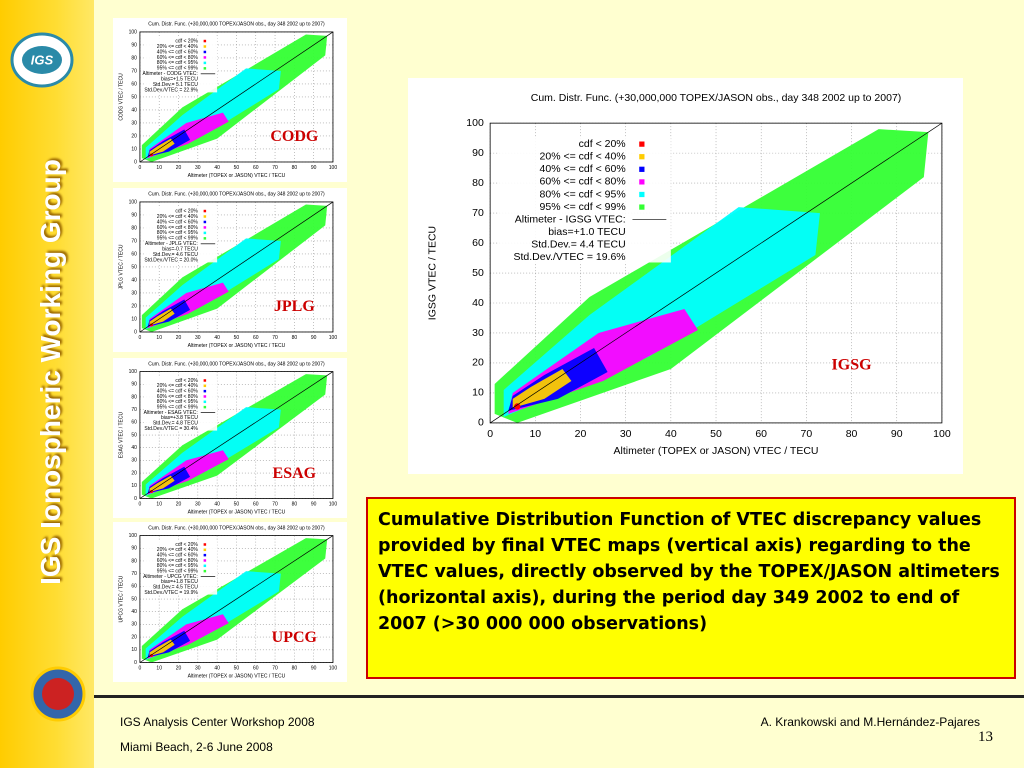 The width and height of the screenshot is (1024, 768). I want to click on y-tick-label: 100, so click(133, 536).